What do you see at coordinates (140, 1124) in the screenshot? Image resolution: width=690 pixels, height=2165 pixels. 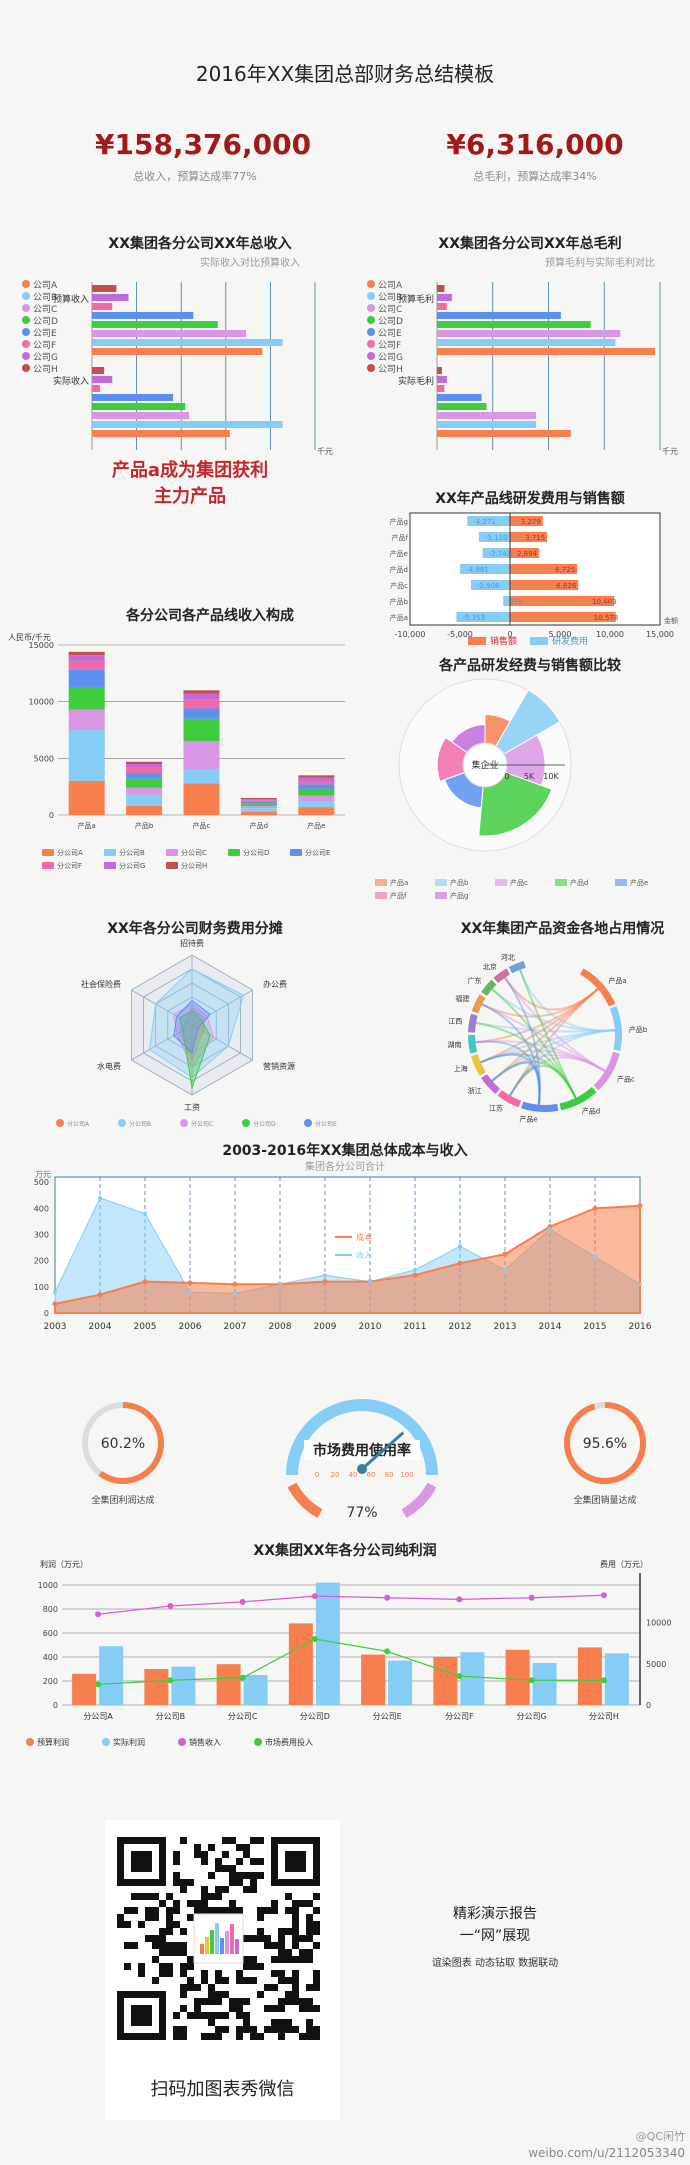 I see `radar-legend-label: 分公司B` at bounding box center [140, 1124].